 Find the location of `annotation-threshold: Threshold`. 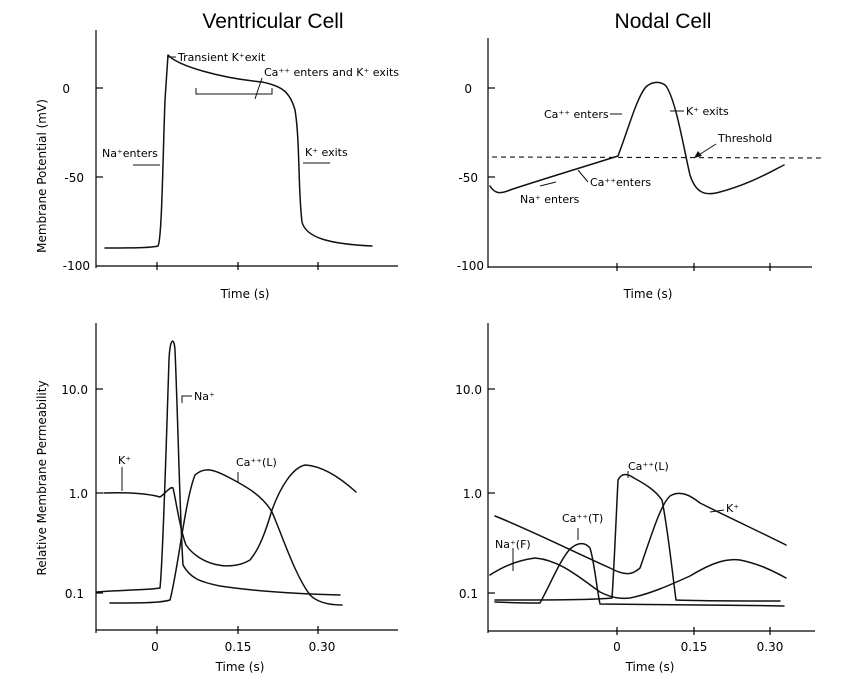

annotation-threshold: Threshold is located at coordinates (744, 138).